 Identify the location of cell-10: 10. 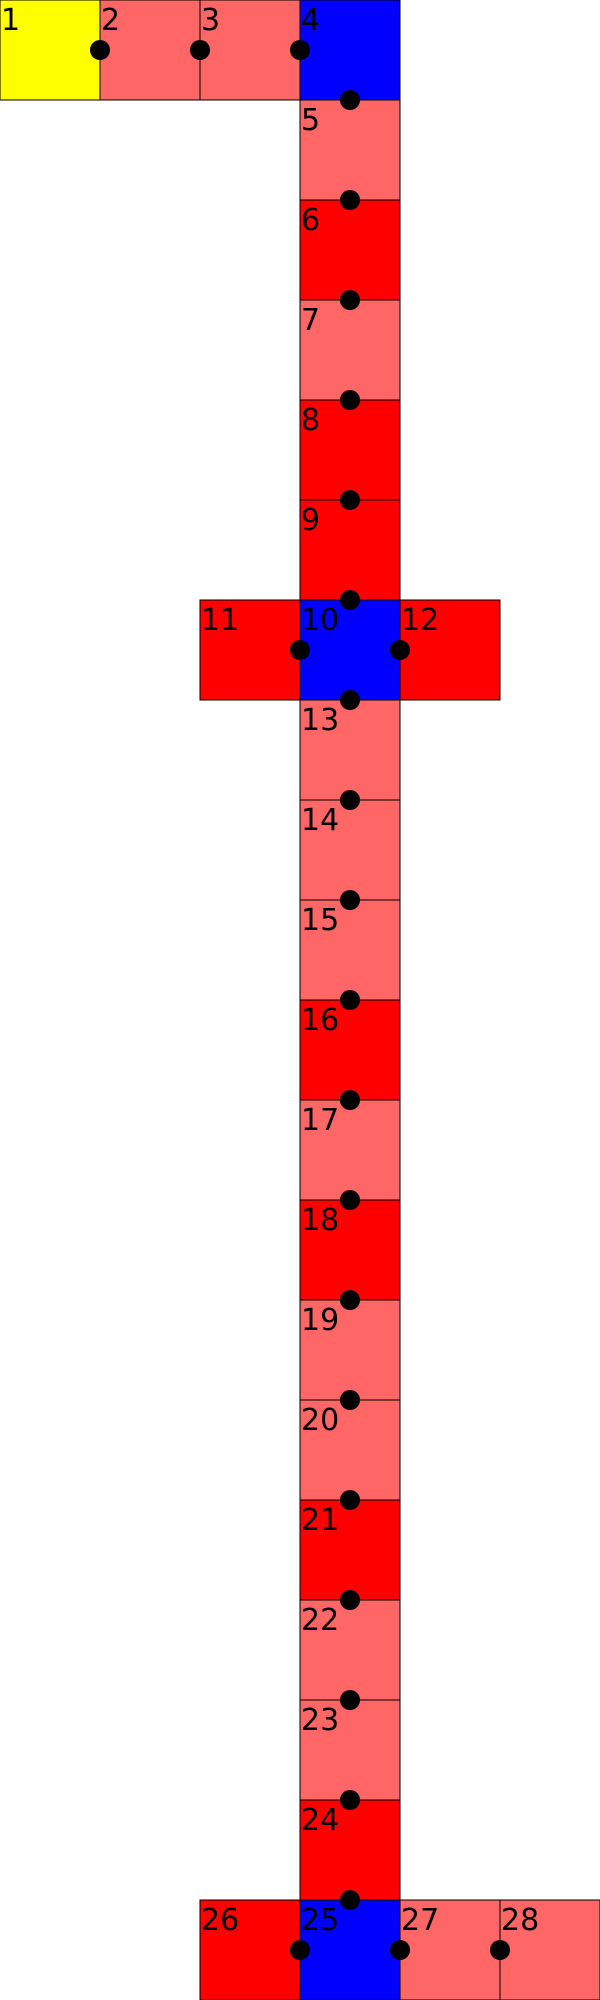
(350, 650).